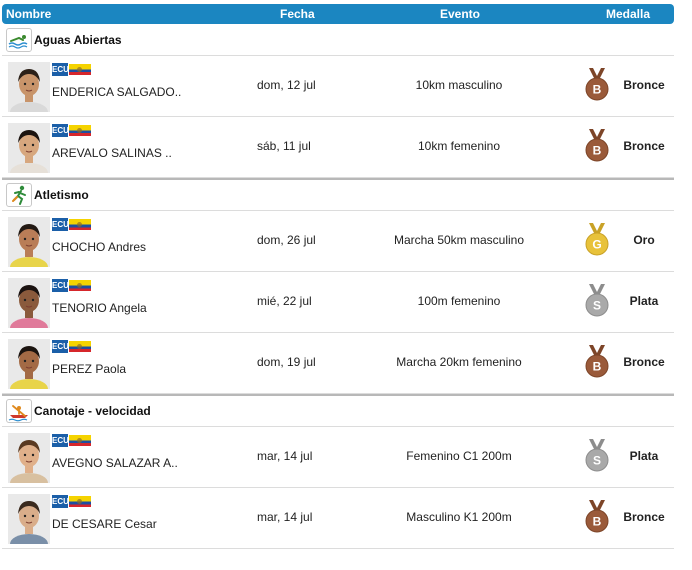 This screenshot has width=692, height=570. I want to click on sport-name: Atletismo, so click(61, 195).